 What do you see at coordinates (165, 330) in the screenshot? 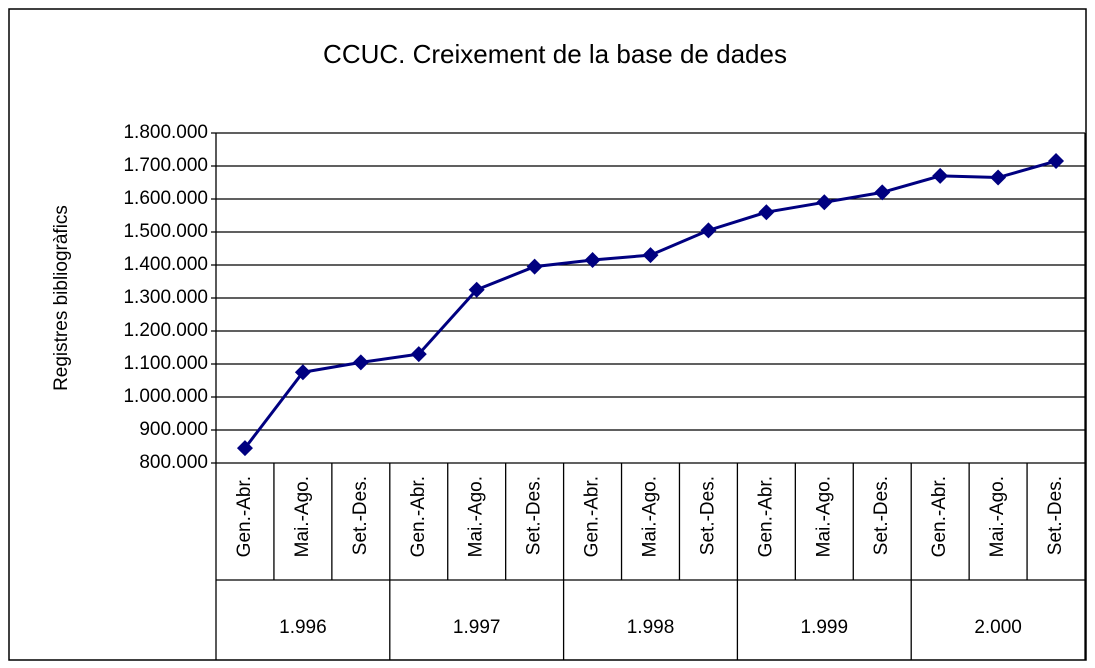
I see `y-tick-label: 1.200.000` at bounding box center [165, 330].